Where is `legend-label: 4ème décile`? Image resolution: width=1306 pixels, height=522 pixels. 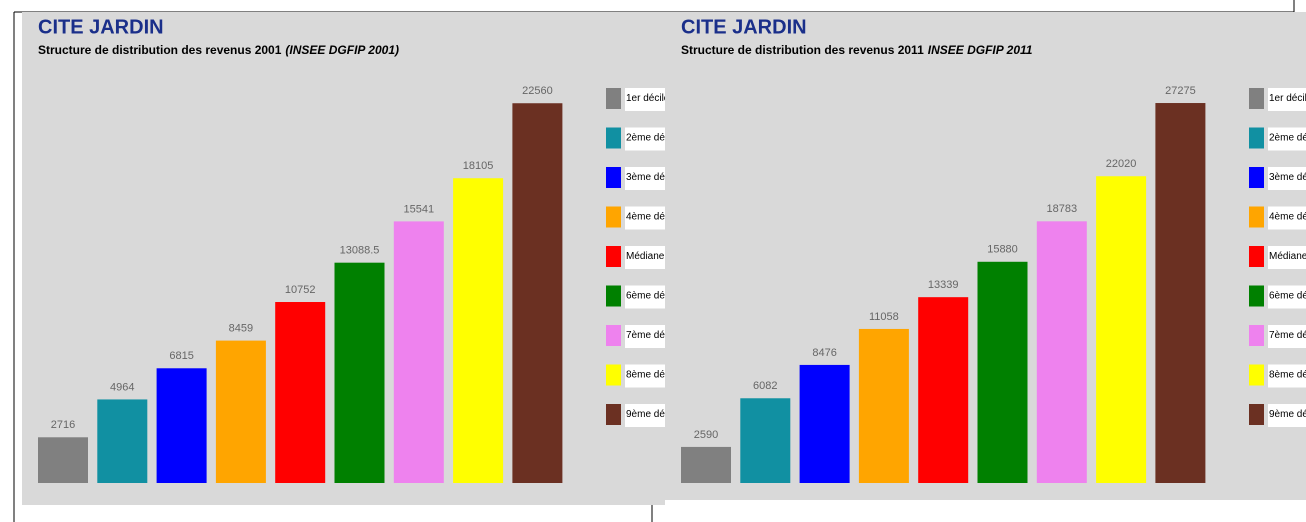
legend-label: 4ème décile is located at coordinates (653, 216).